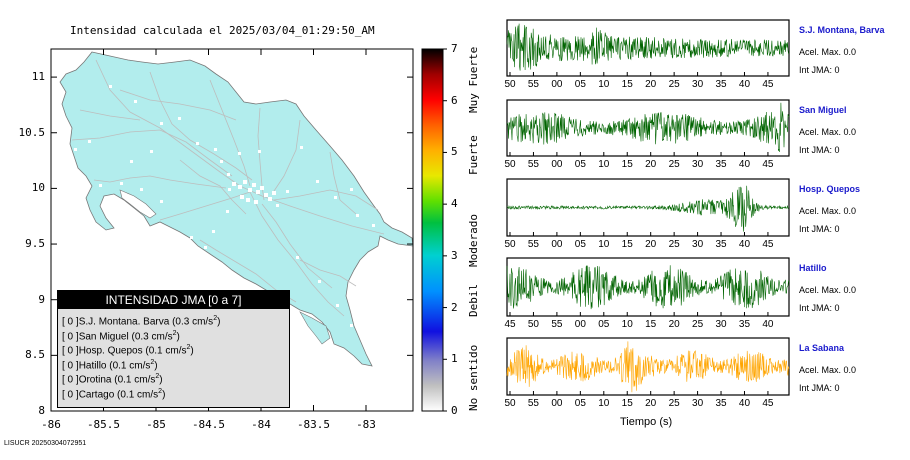 This screenshot has width=910, height=460. What do you see at coordinates (454, 359) in the screenshot?
I see `colorbar-tick-label: 1` at bounding box center [454, 359].